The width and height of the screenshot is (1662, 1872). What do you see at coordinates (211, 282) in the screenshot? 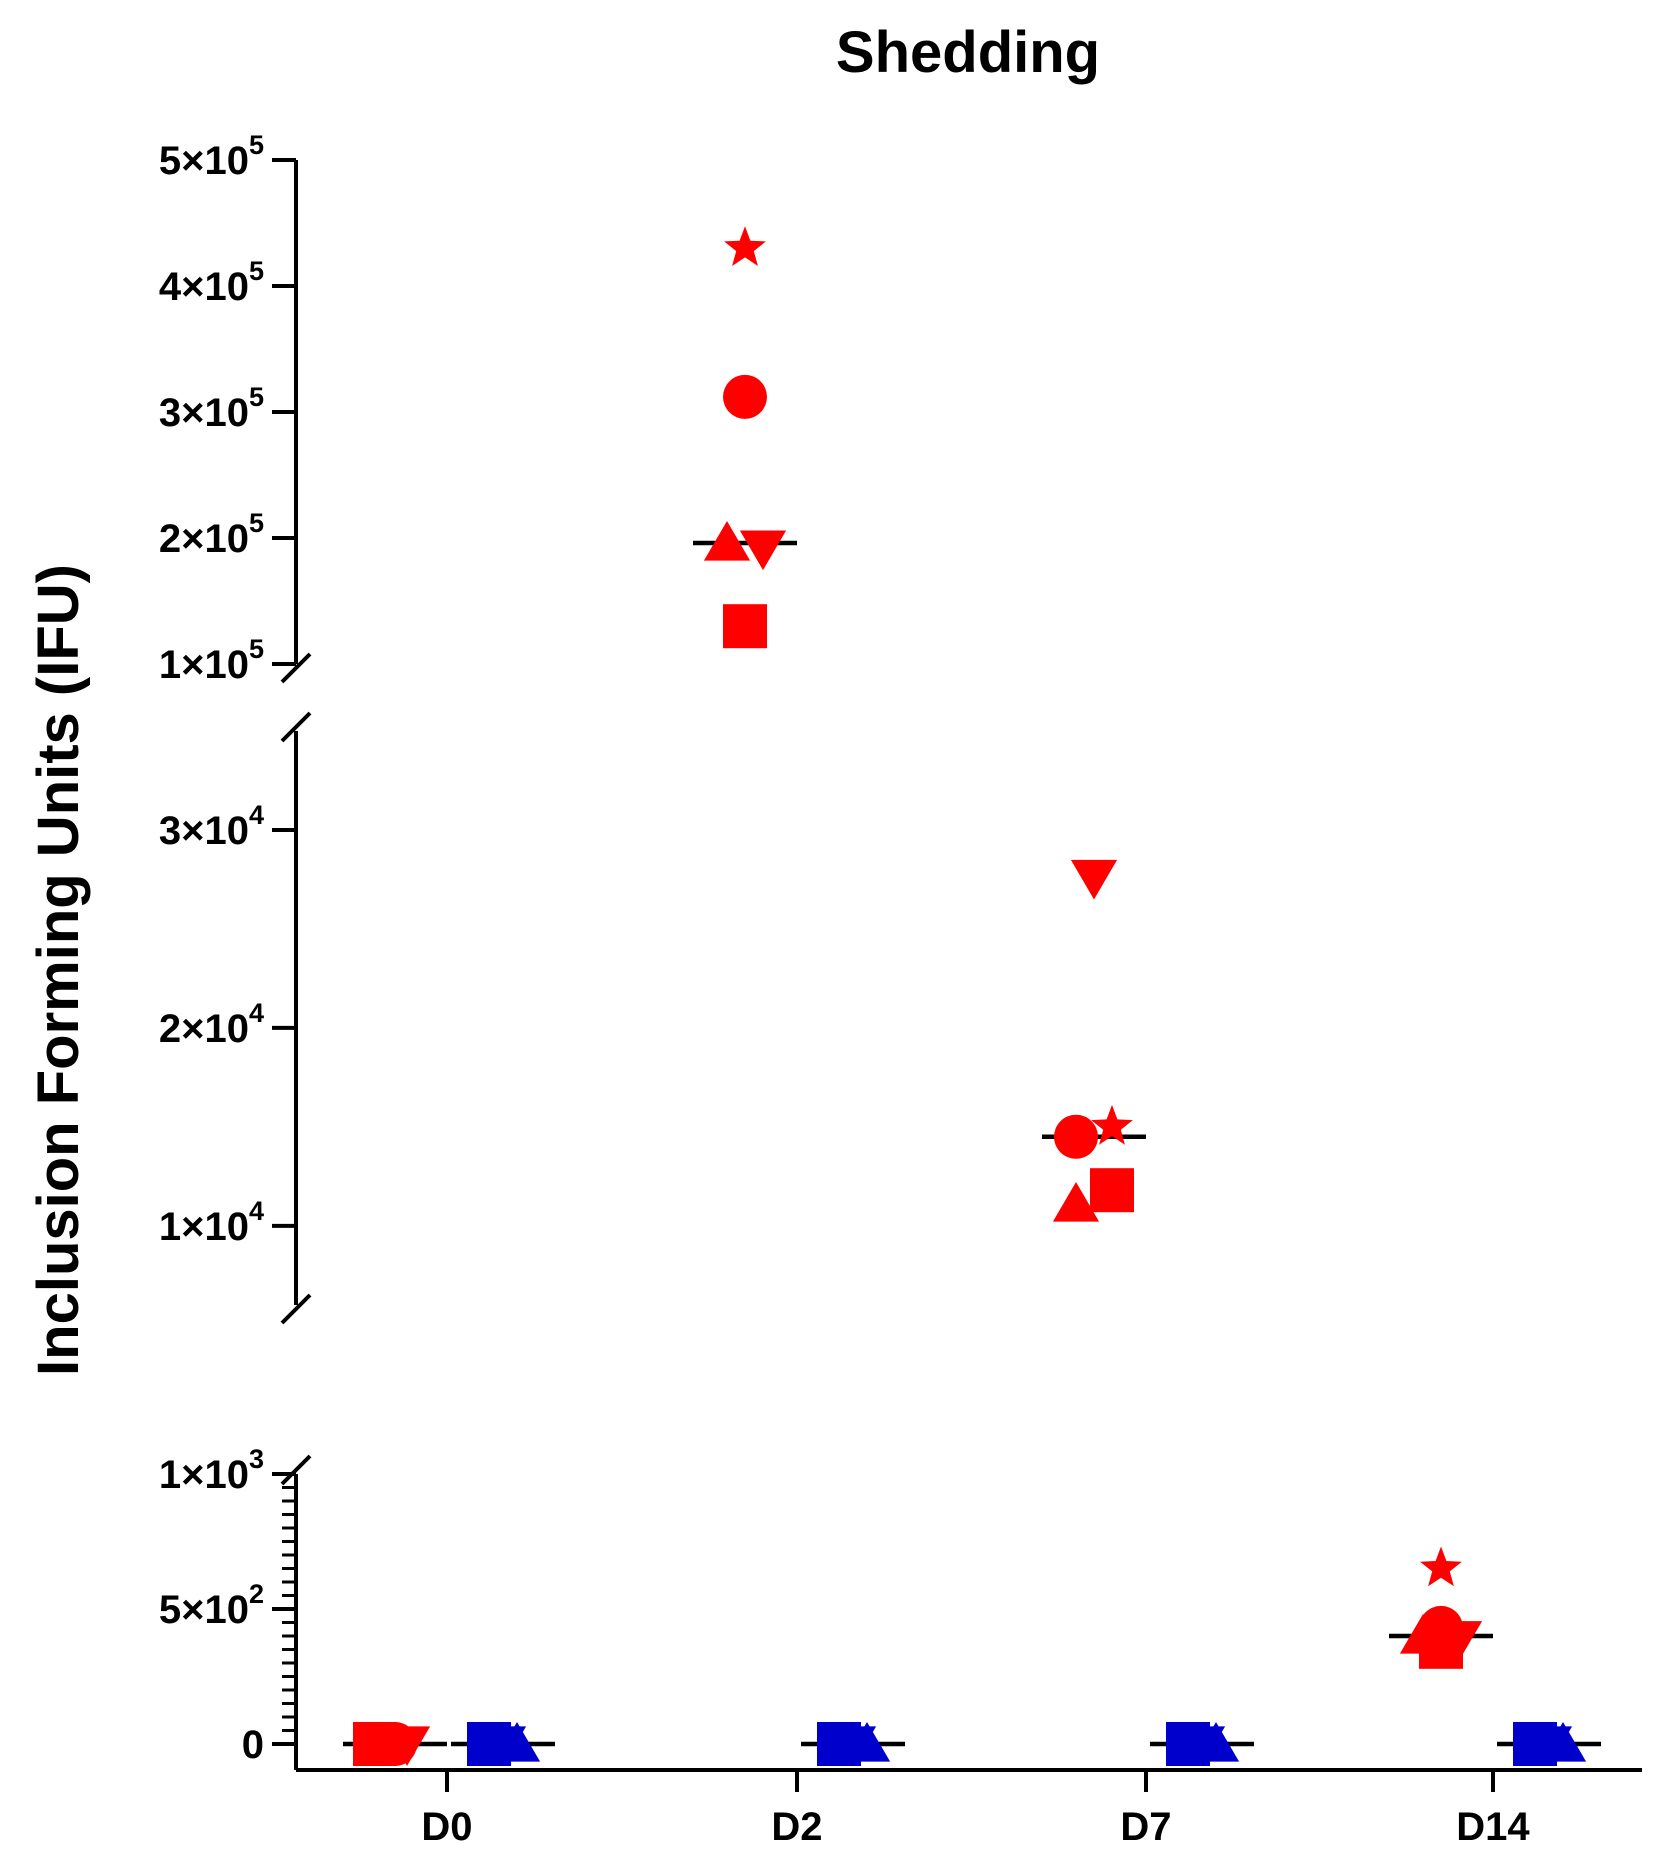
I see `y-tick-label: 4×10⁵` at bounding box center [211, 282].